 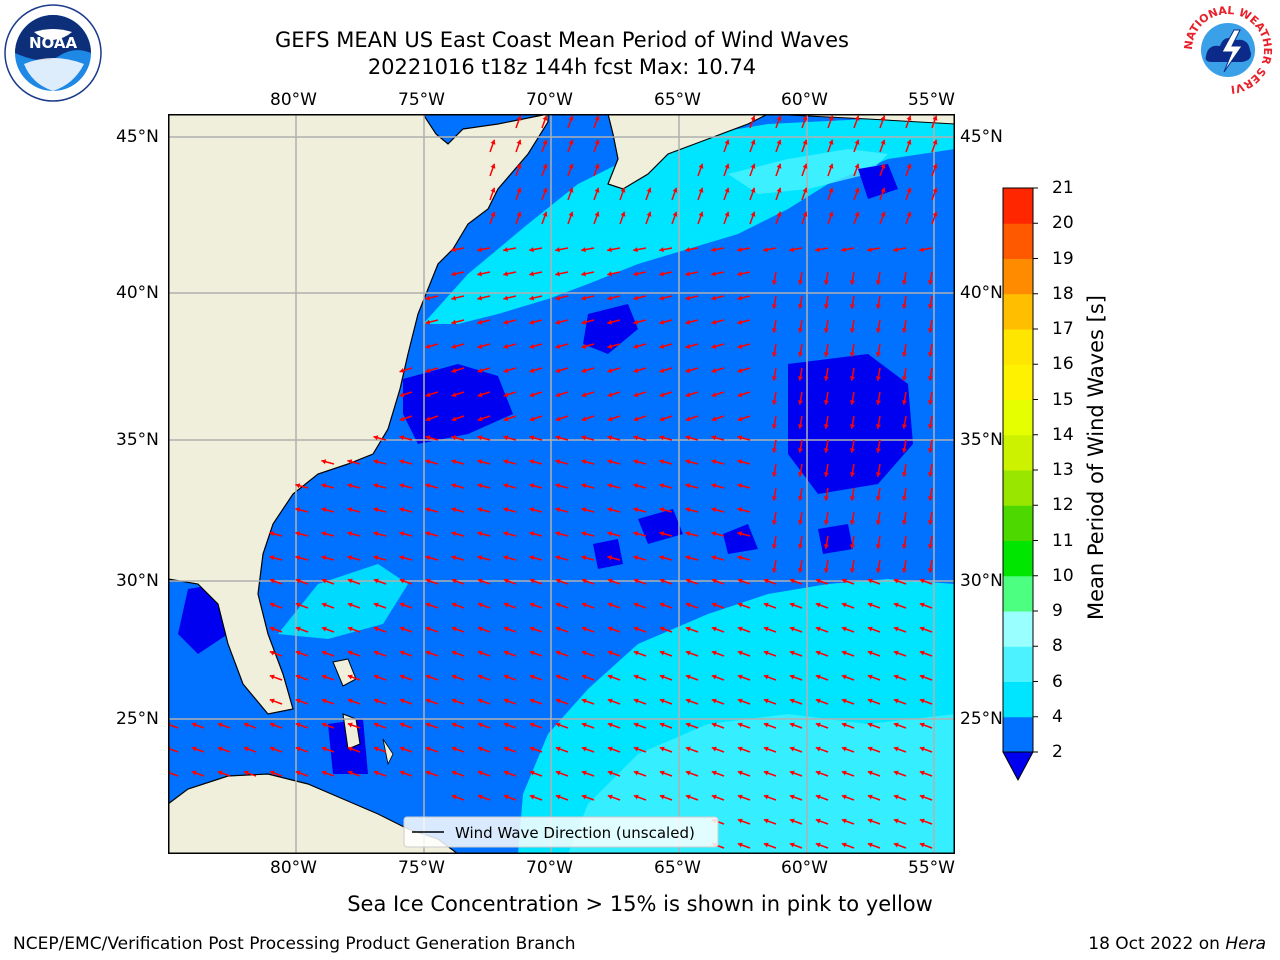 What do you see at coordinates (421, 100) in the screenshot?
I see `lon-label-top-75w: 75°W` at bounding box center [421, 100].